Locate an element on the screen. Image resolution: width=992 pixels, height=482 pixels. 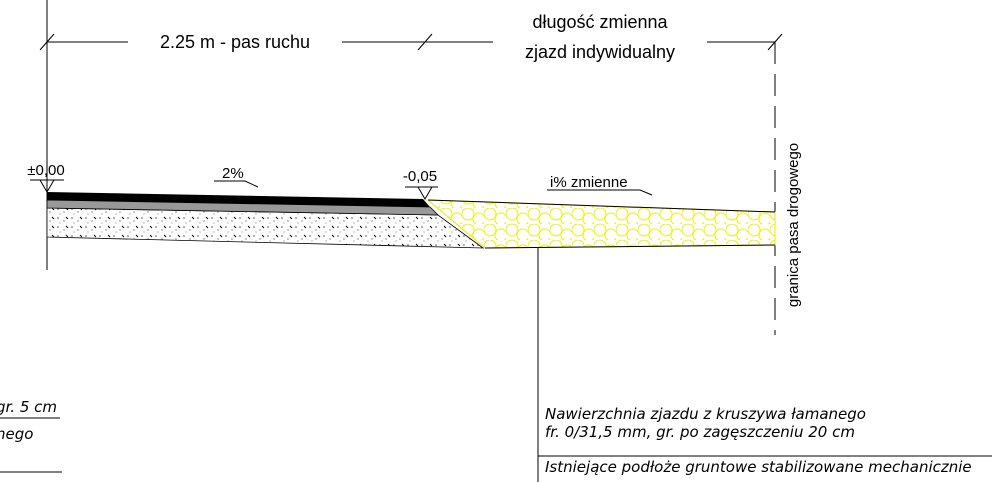
driveway-top is located at coordinates (601, 206).